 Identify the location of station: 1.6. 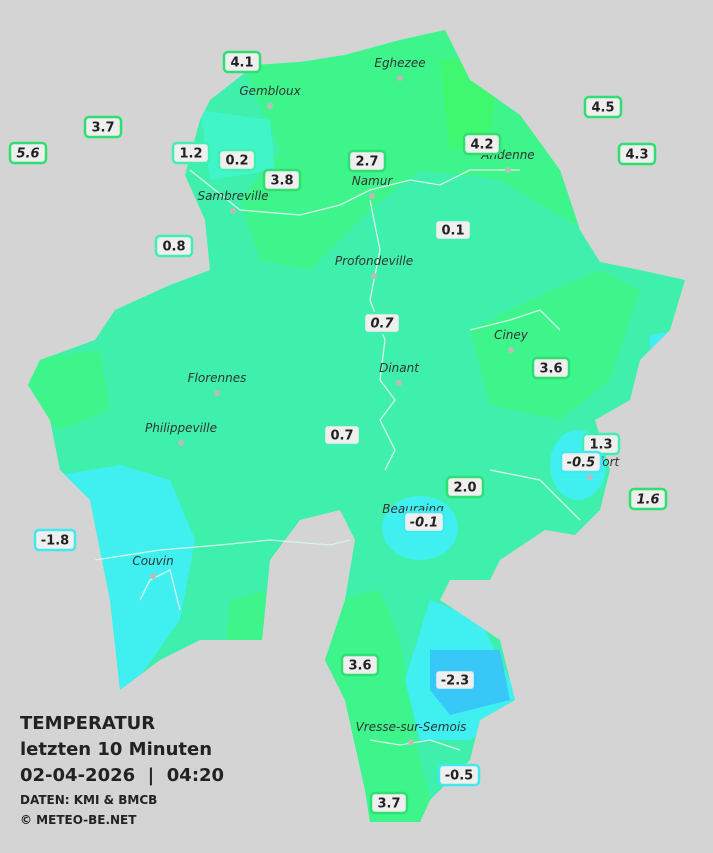
(648, 499).